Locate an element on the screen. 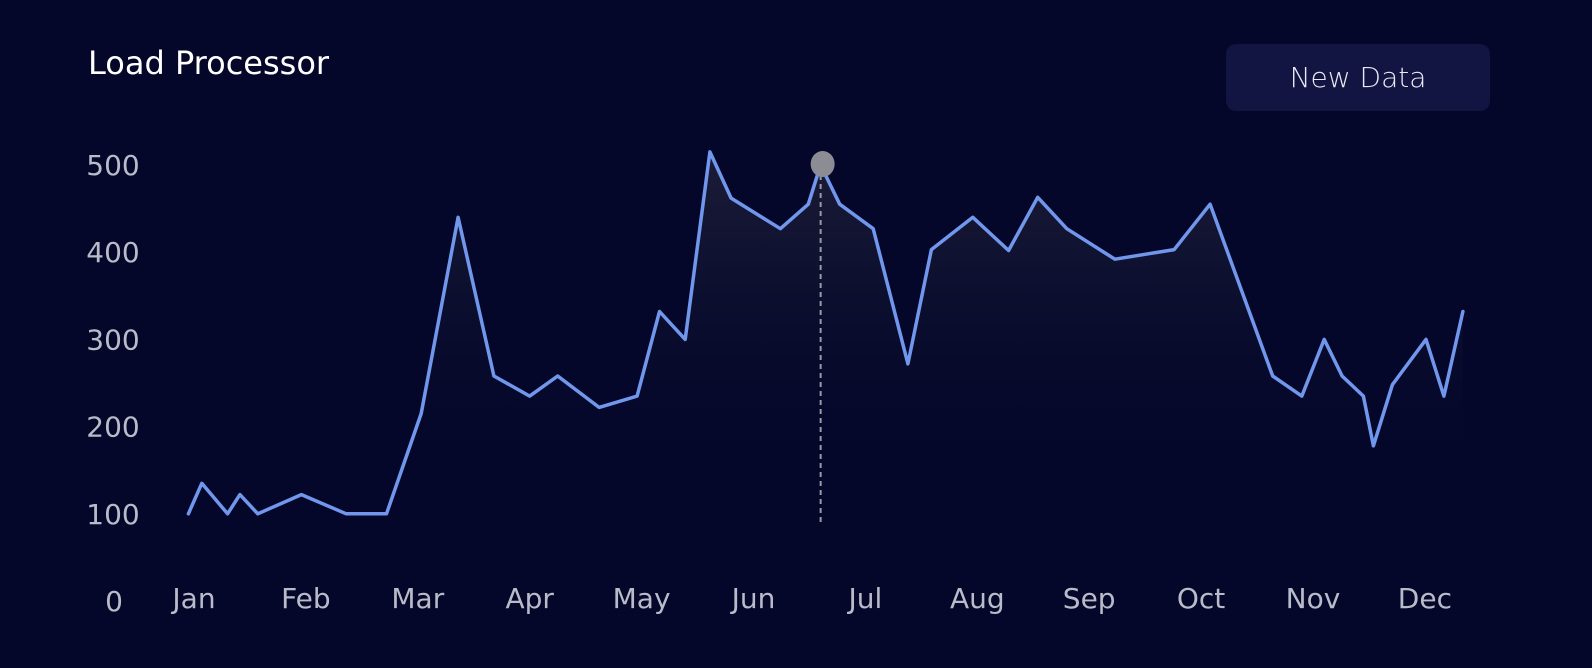  x-axis: Jan Feb Mar Apr May Jun Jul Aug Sep Oct Nov Dec is located at coordinates (811, 598).